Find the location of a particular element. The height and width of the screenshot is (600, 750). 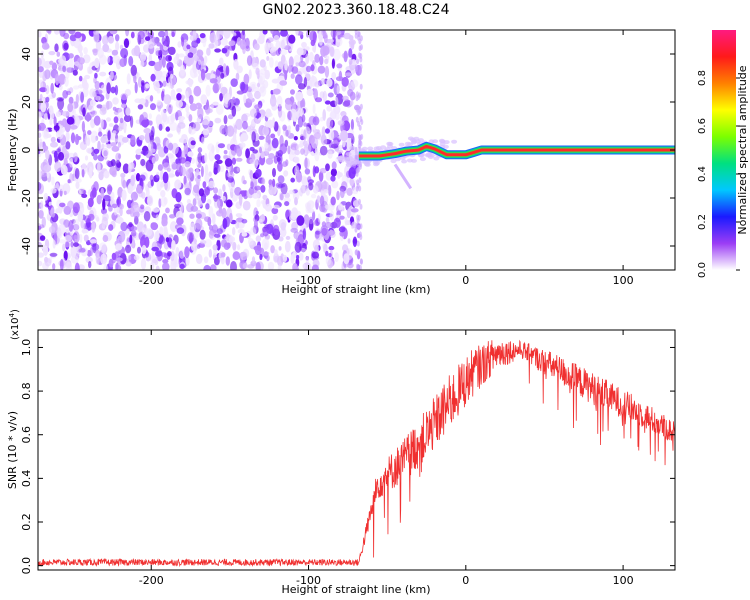

x-tick-label: -200 is located at coordinates (151, 580).